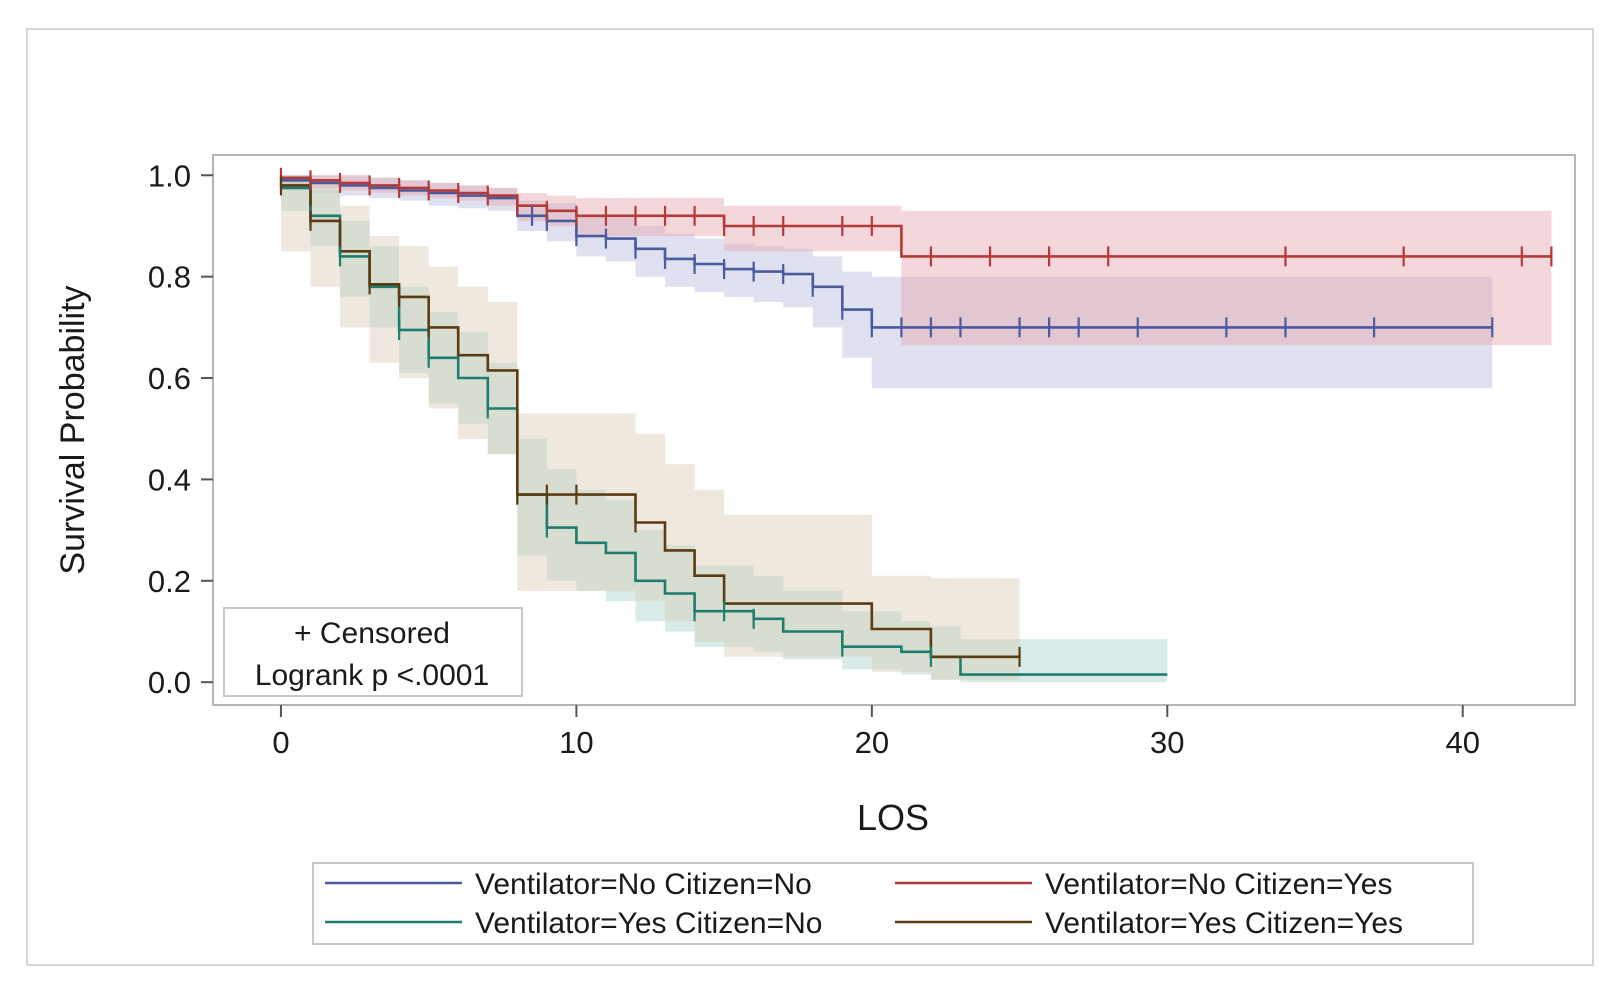 Image resolution: width=1615 pixels, height=997 pixels. I want to click on x-tick-label: 30, so click(1167, 742).